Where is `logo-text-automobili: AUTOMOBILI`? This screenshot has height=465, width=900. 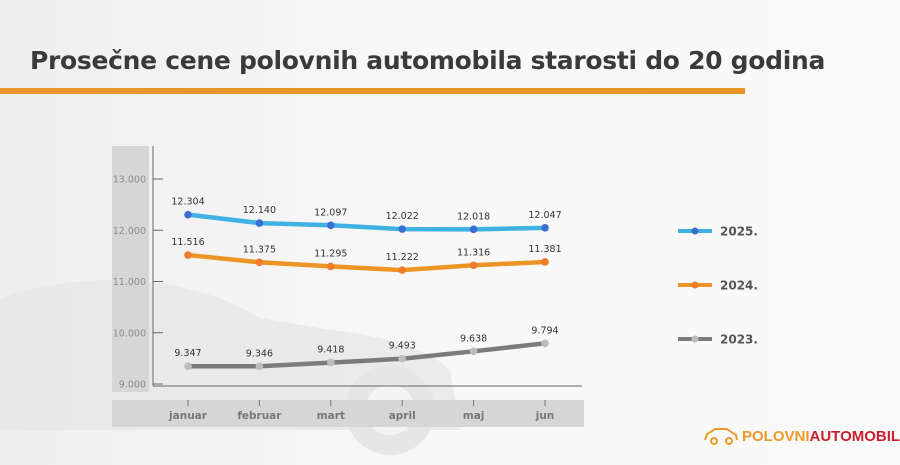
logo-text-automobili: AUTOMOBILI is located at coordinates (854, 436).